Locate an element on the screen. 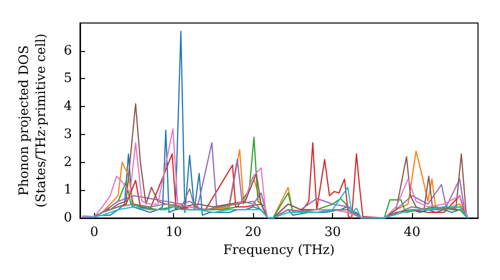  x-tick-label: 30 is located at coordinates (332, 232).